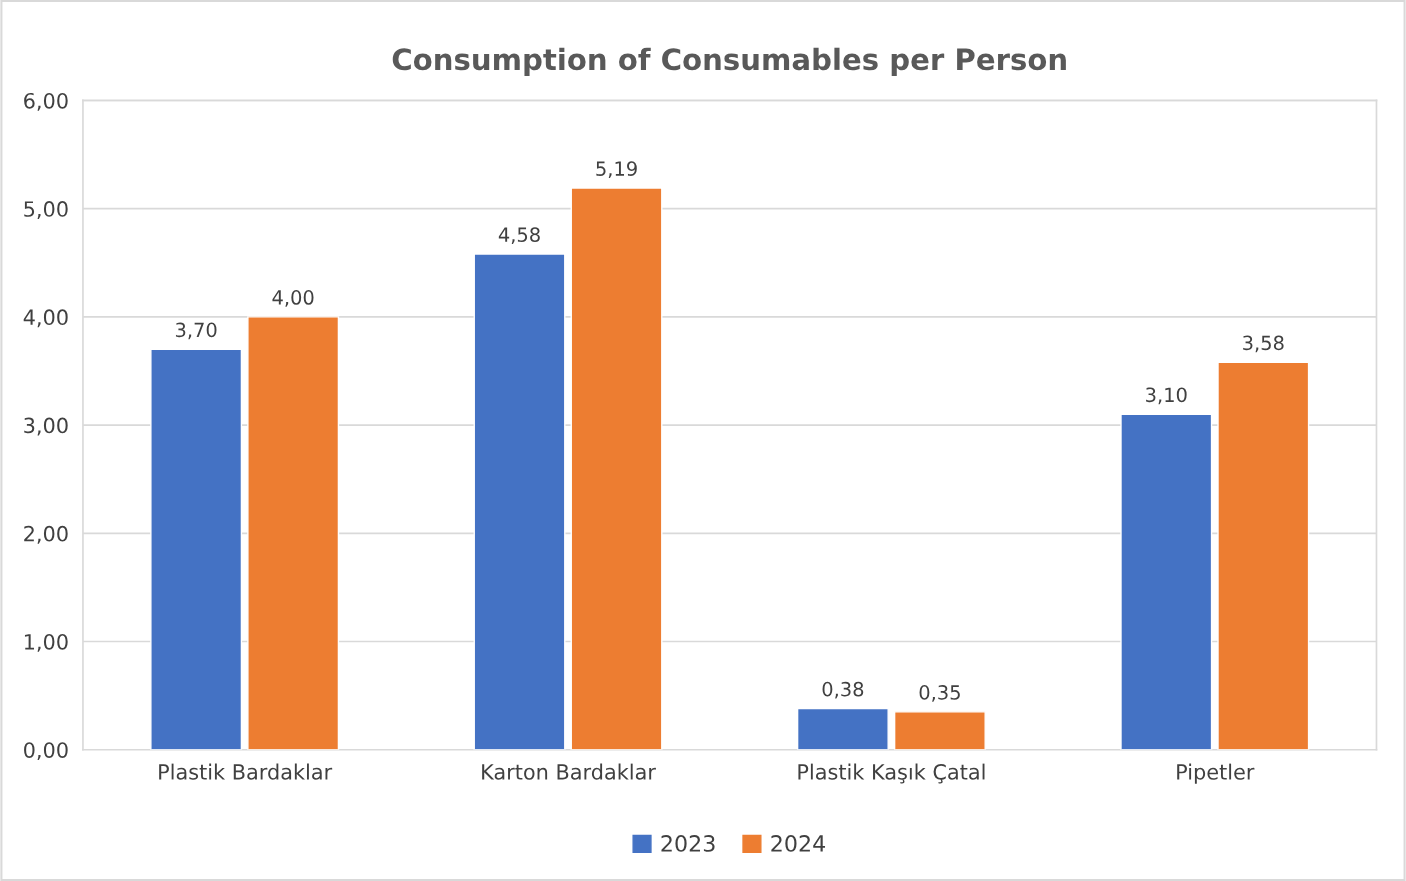 Image resolution: width=1406 pixels, height=881 pixels. I want to click on x-tick-label: Plastik Bardaklar, so click(246, 771).